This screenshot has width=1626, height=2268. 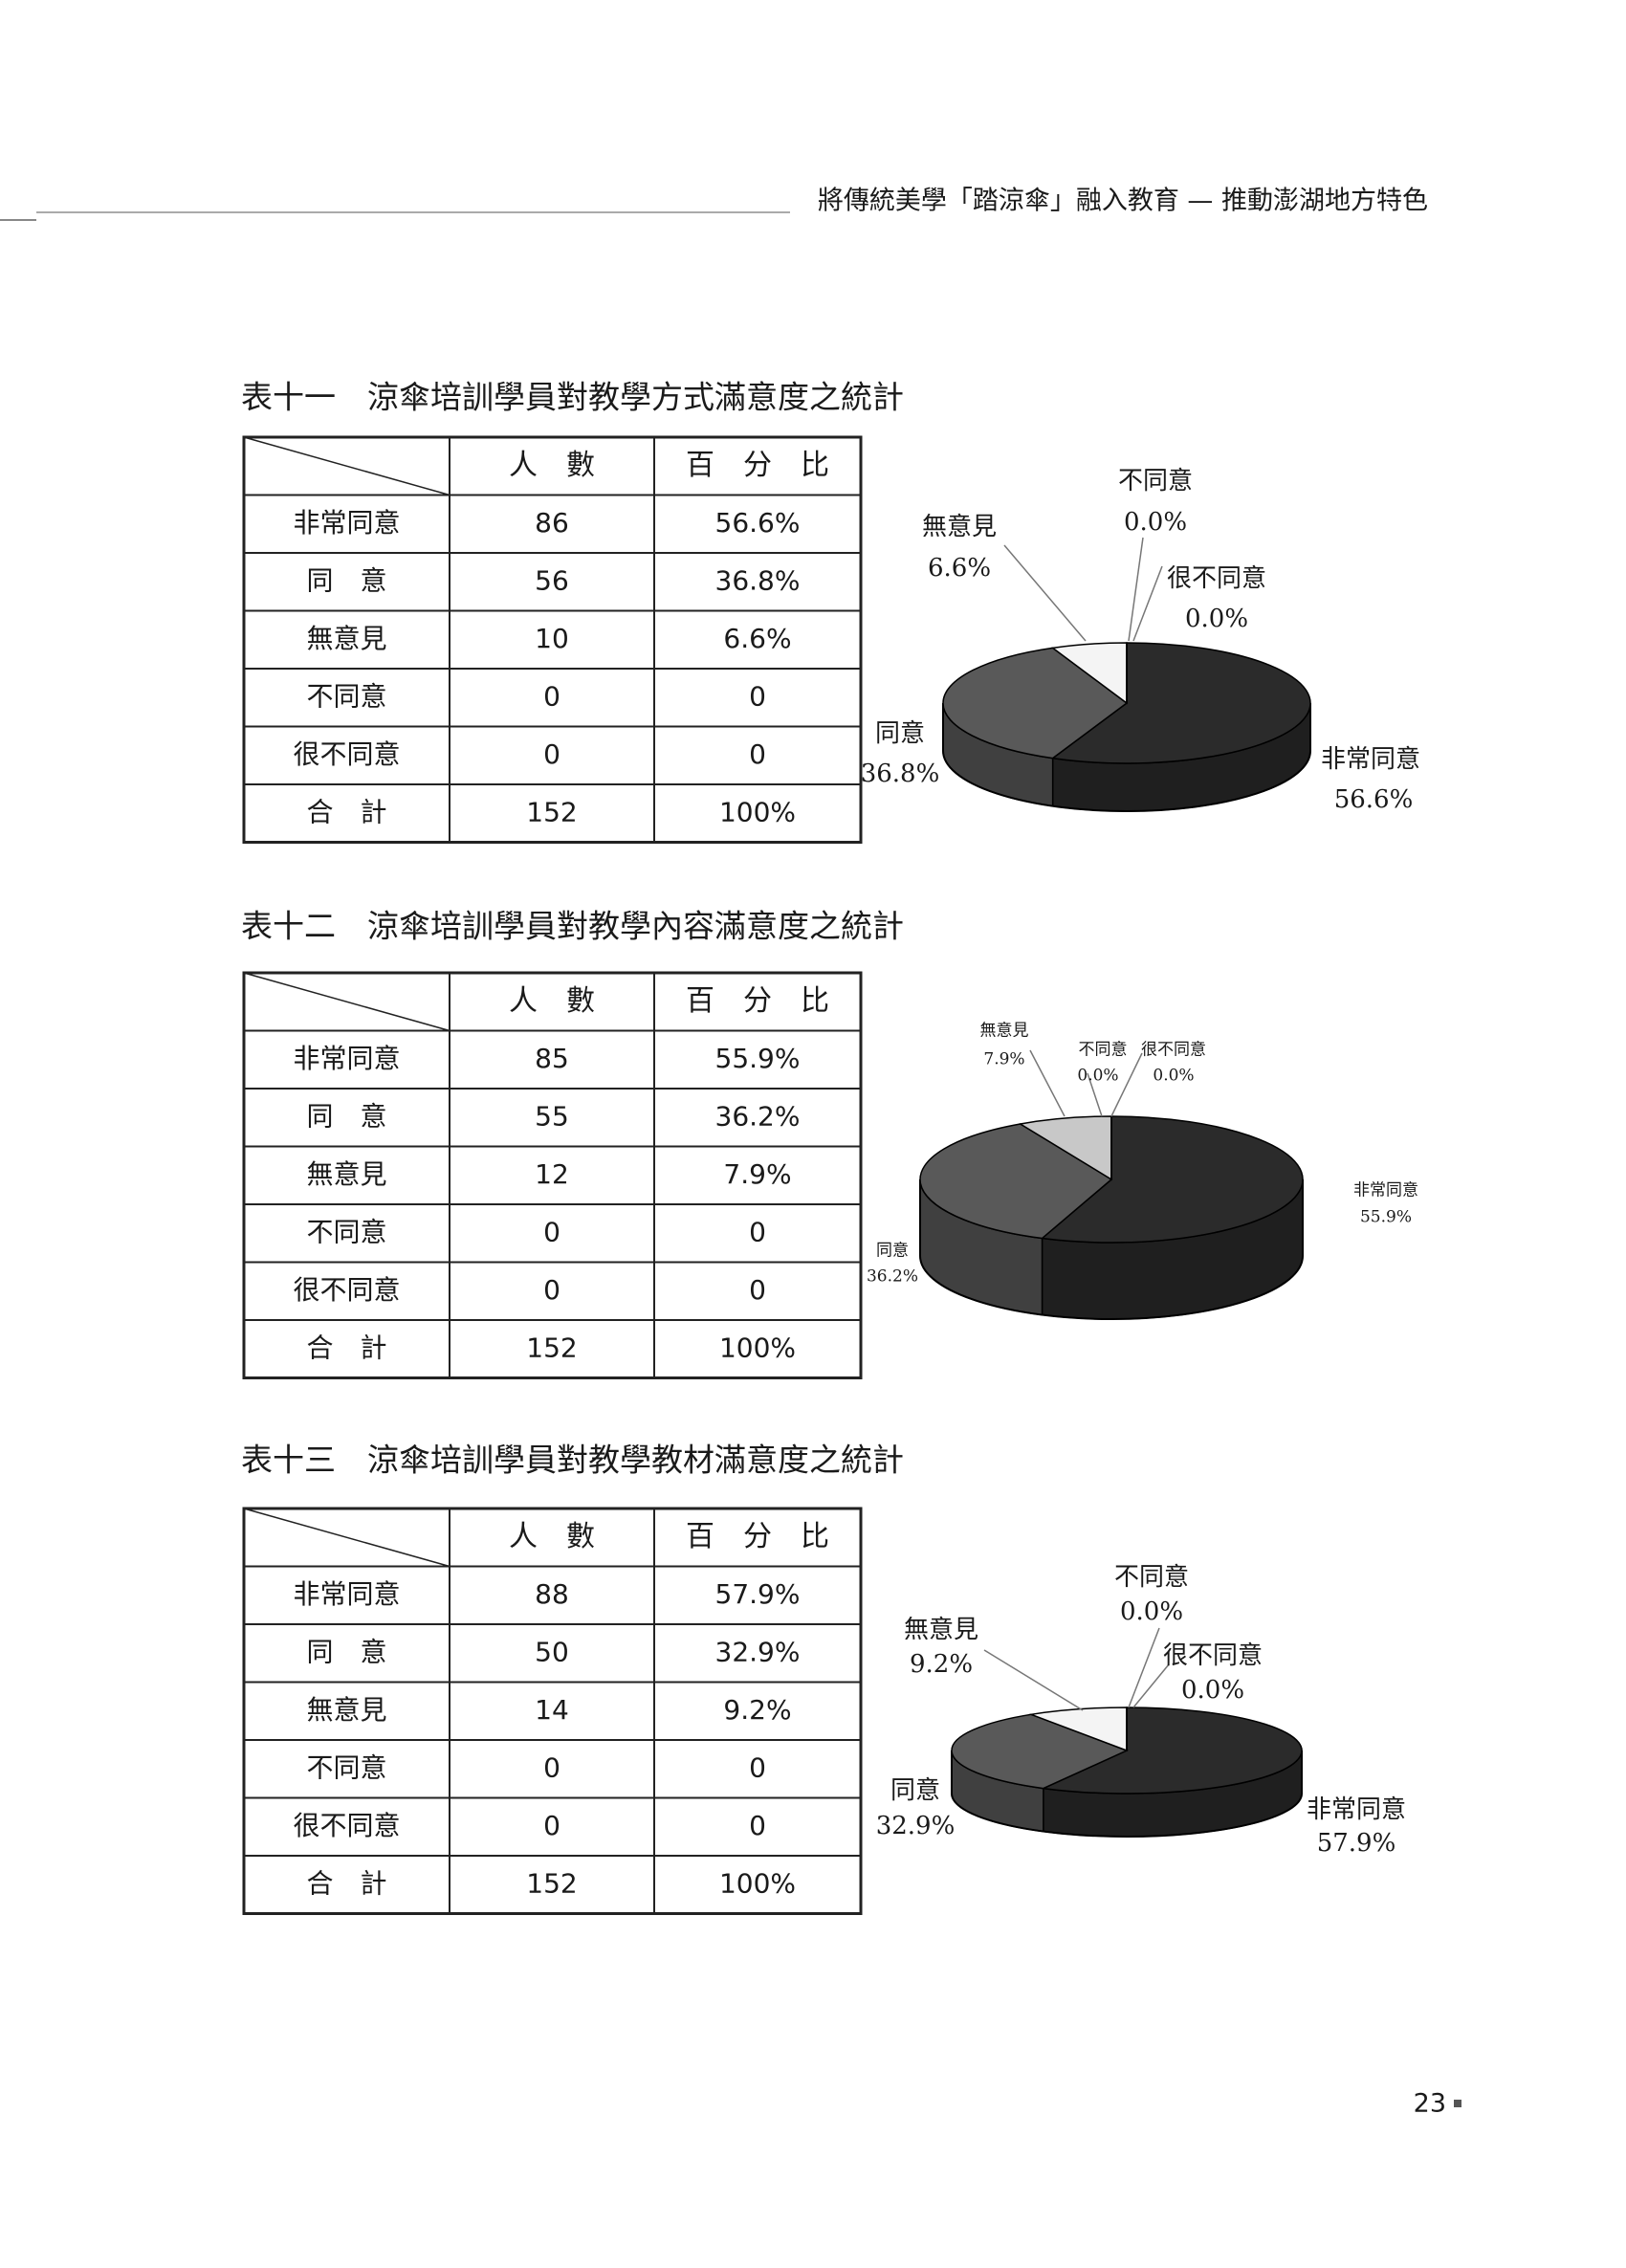 I want to click on table-cell: 57.9%, so click(x=758, y=1594).